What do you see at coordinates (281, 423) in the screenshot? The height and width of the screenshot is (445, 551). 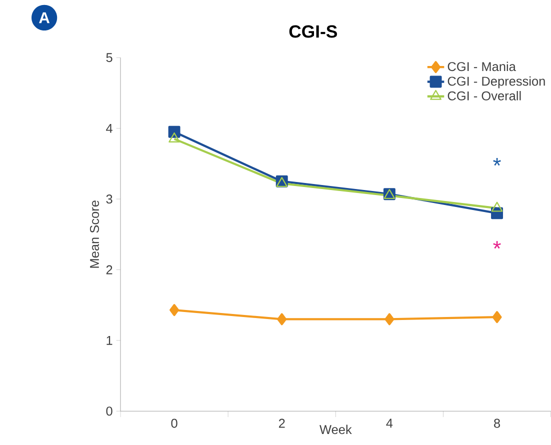 I see `x-tick-label: 2` at bounding box center [281, 423].